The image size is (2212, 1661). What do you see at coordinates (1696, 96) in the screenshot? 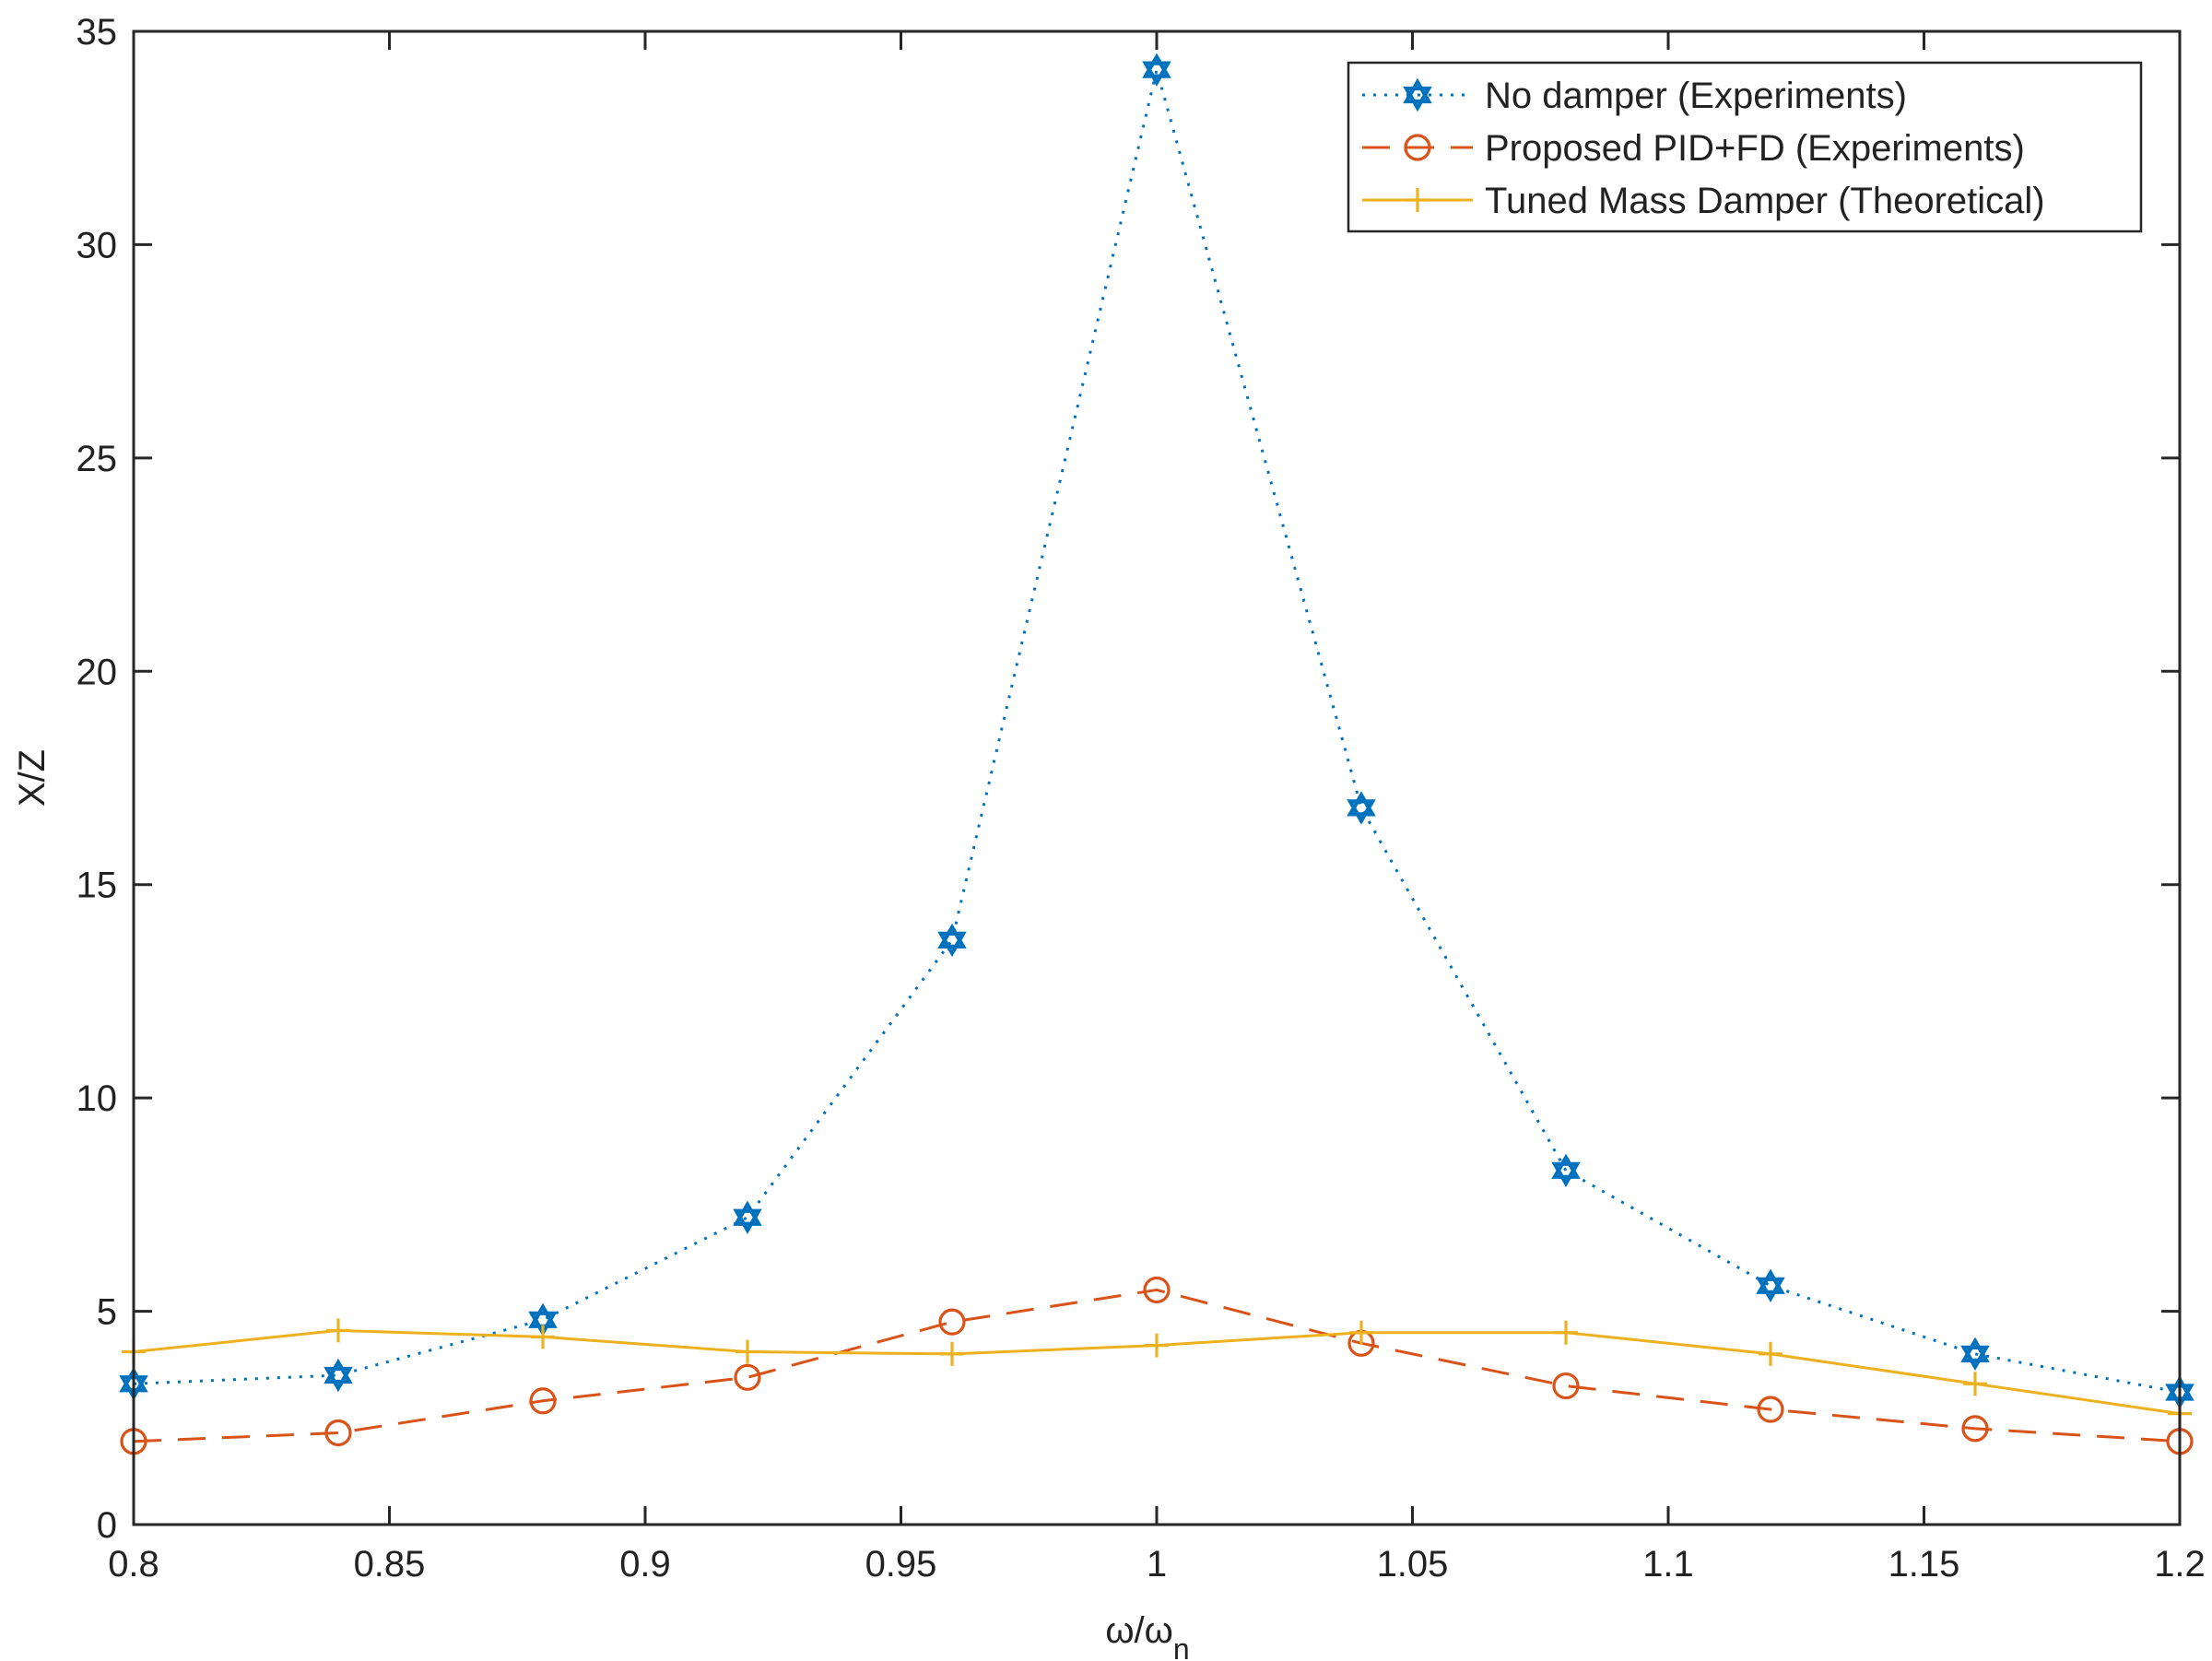
I see `legend-label: No damper (Experiments)` at bounding box center [1696, 96].